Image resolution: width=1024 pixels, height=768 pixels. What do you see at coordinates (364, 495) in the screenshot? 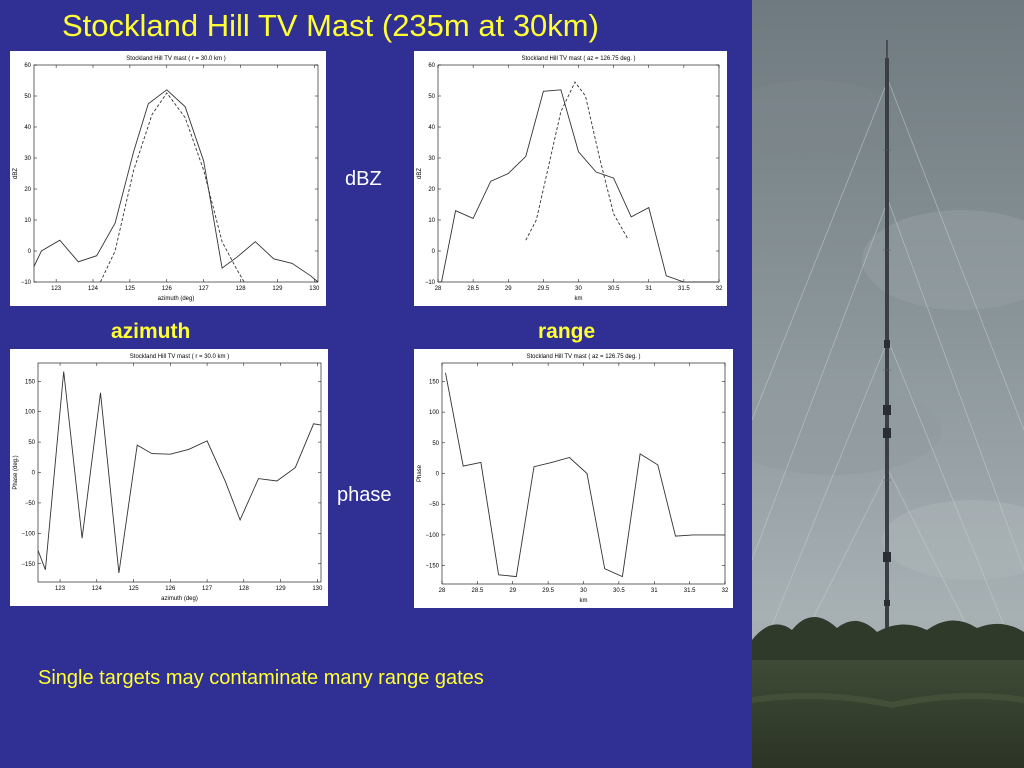
I see `phase-row-label: phase` at bounding box center [364, 495].